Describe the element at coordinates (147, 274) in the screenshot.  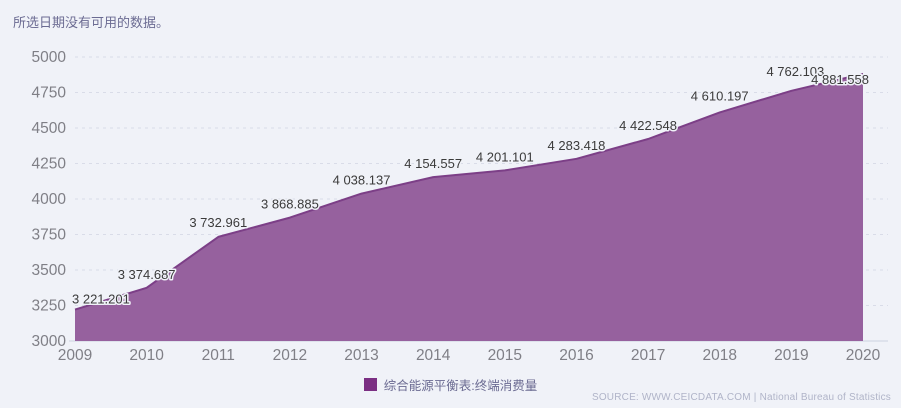
I see `data-point-label: 3 374.687` at that location.